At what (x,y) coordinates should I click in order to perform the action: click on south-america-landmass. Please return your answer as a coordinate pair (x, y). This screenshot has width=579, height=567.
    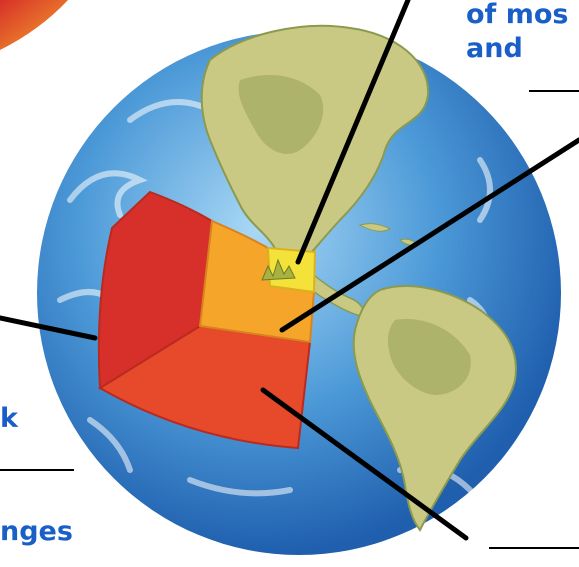
    Looking at the image, I should click on (434, 408).